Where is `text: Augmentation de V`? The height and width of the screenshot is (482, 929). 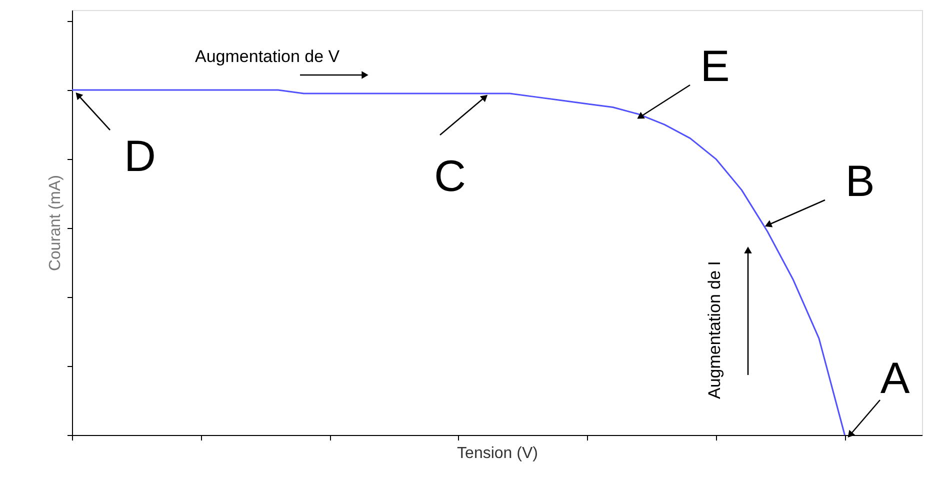 text: Augmentation de V is located at coordinates (267, 56).